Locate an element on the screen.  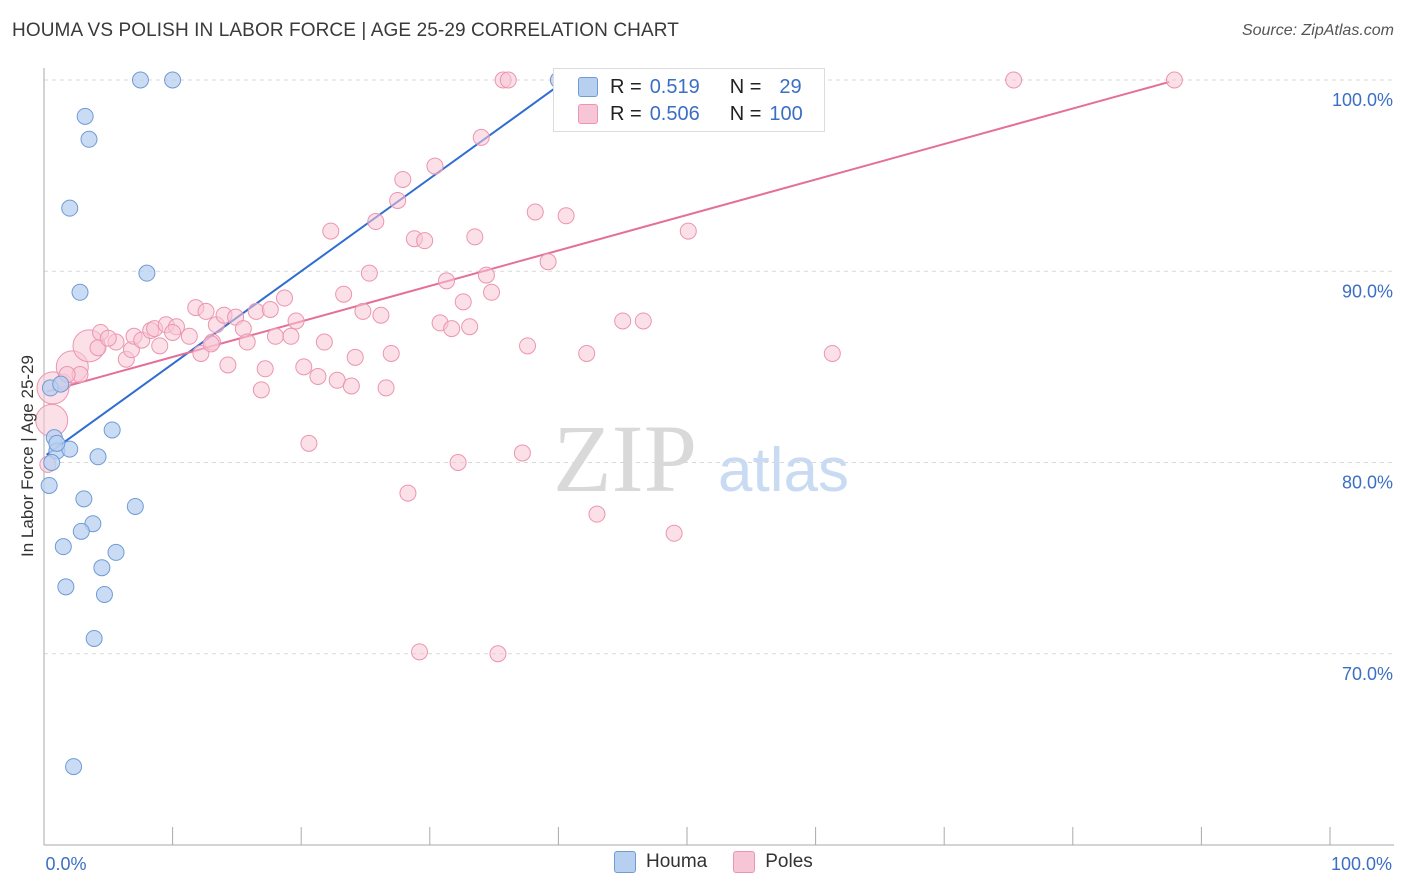
houma-r-value: 0.519 is located at coordinates (674, 86).